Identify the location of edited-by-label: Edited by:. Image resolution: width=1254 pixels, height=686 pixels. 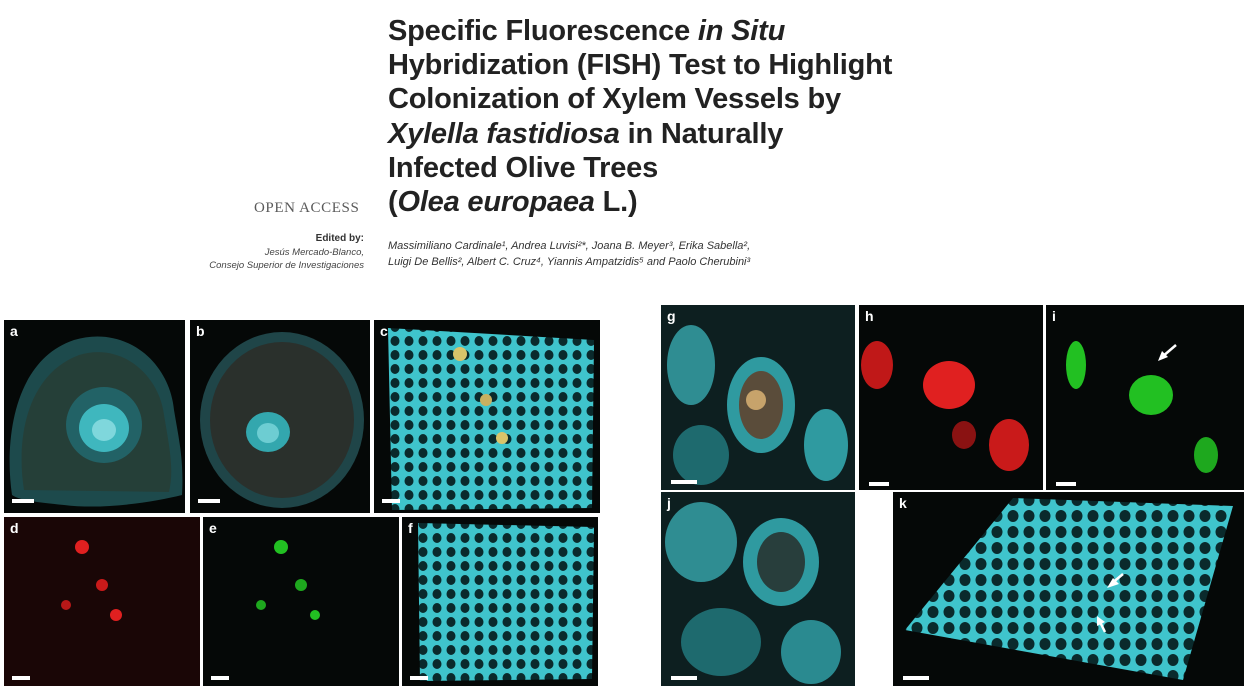
(339, 238).